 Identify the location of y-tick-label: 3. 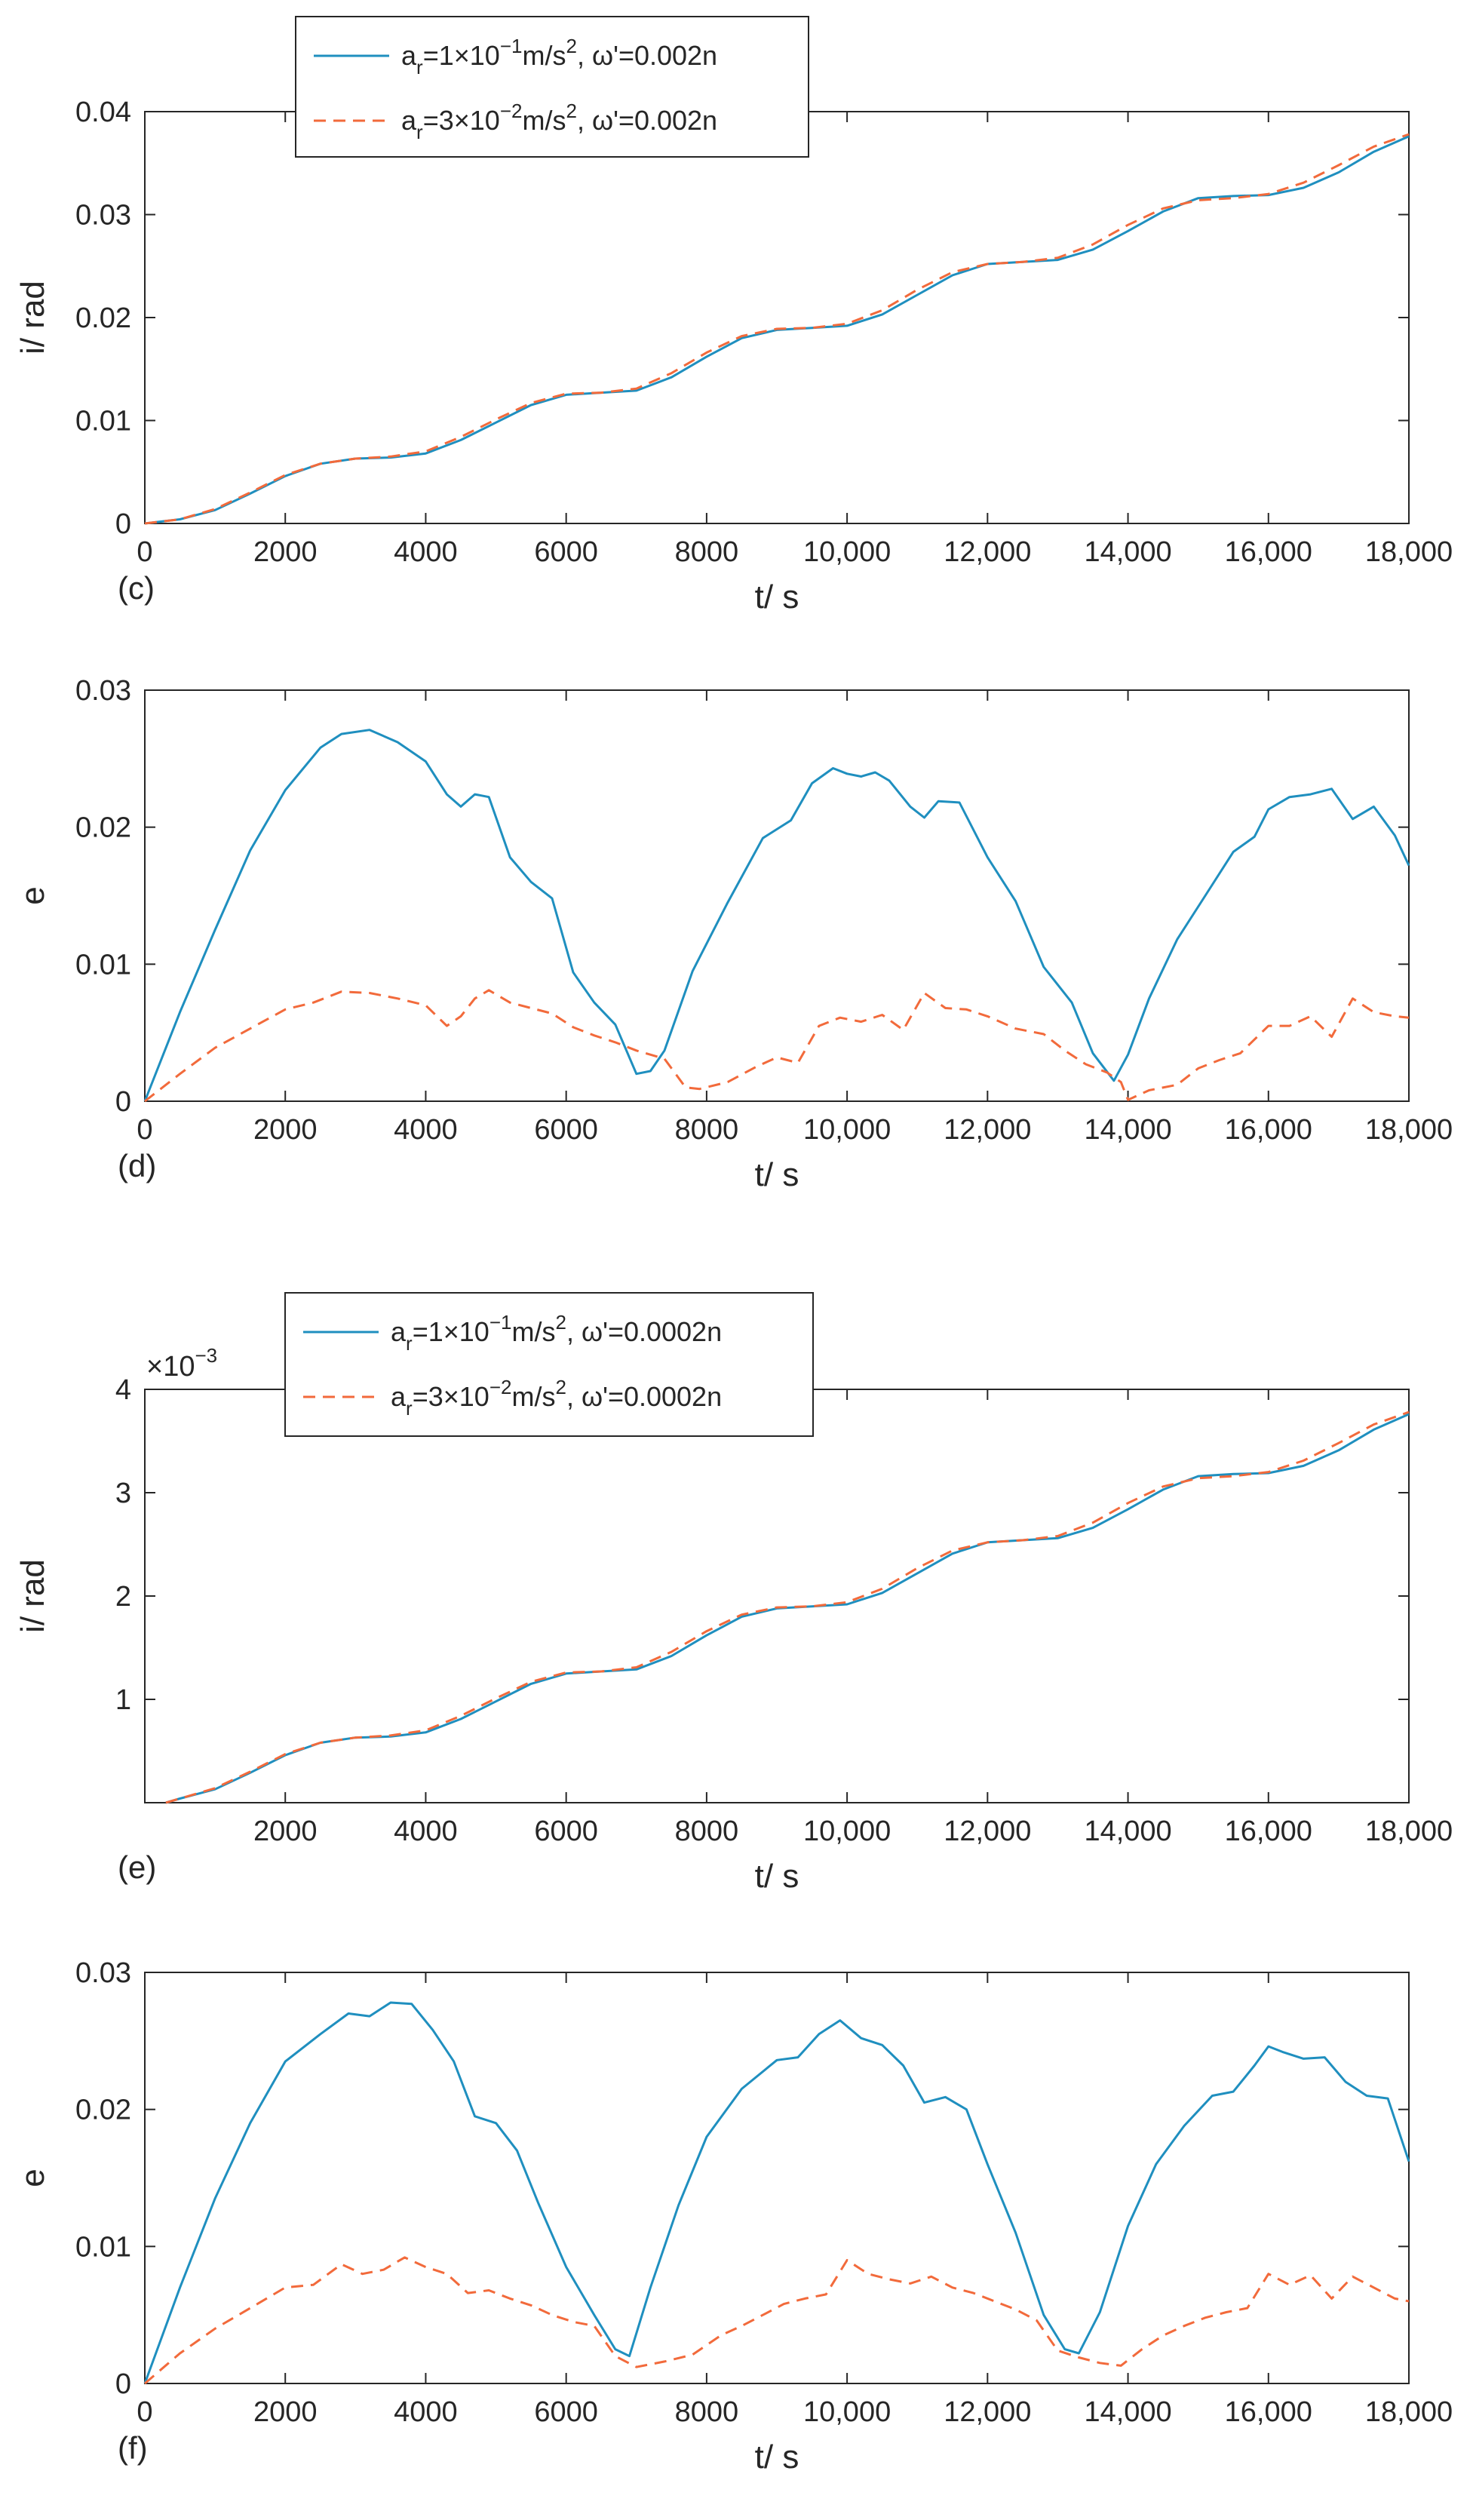
(123, 1493).